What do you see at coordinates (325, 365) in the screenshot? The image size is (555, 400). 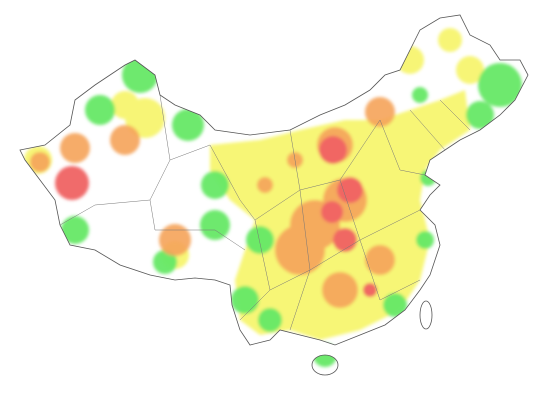 I see `hainan-outline` at bounding box center [325, 365].